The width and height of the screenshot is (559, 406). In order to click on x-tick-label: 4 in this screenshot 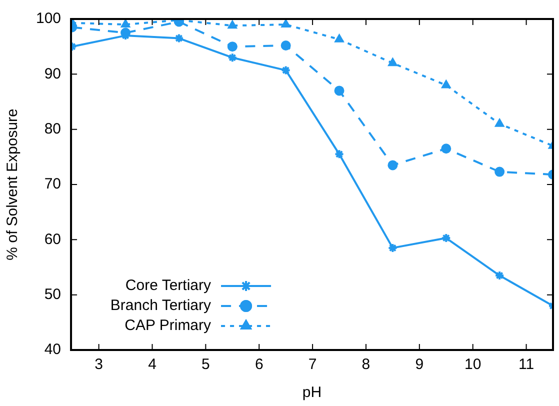, I will do `click(152, 365)`.